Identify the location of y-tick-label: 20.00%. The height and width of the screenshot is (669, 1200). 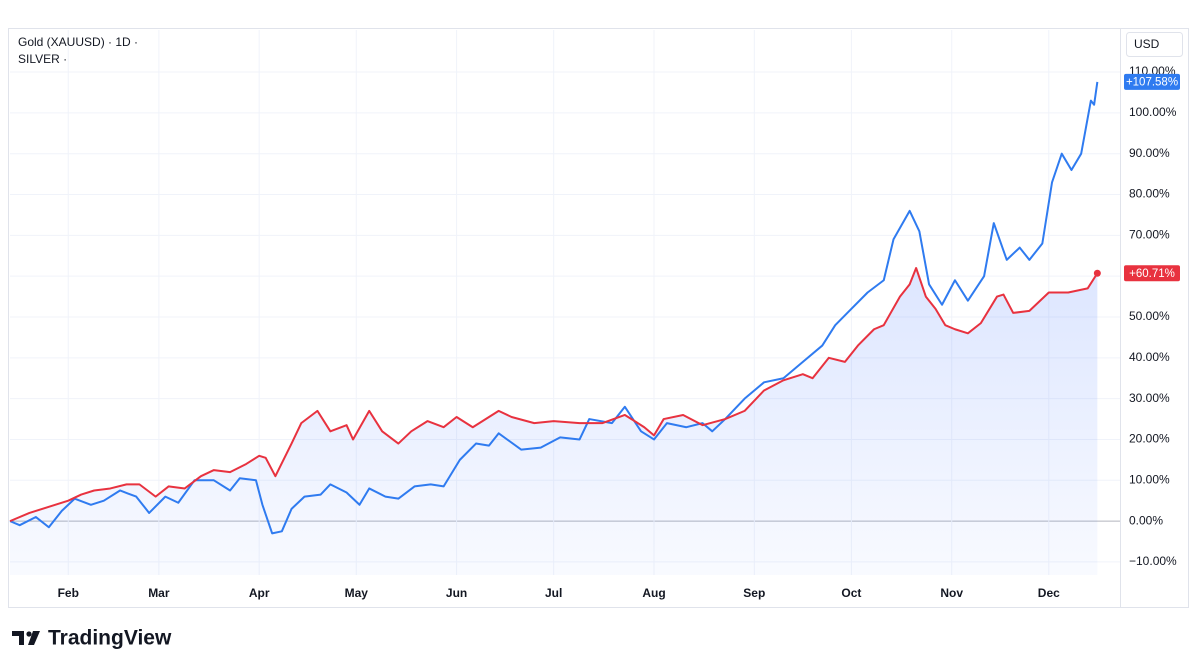
(1149, 439).